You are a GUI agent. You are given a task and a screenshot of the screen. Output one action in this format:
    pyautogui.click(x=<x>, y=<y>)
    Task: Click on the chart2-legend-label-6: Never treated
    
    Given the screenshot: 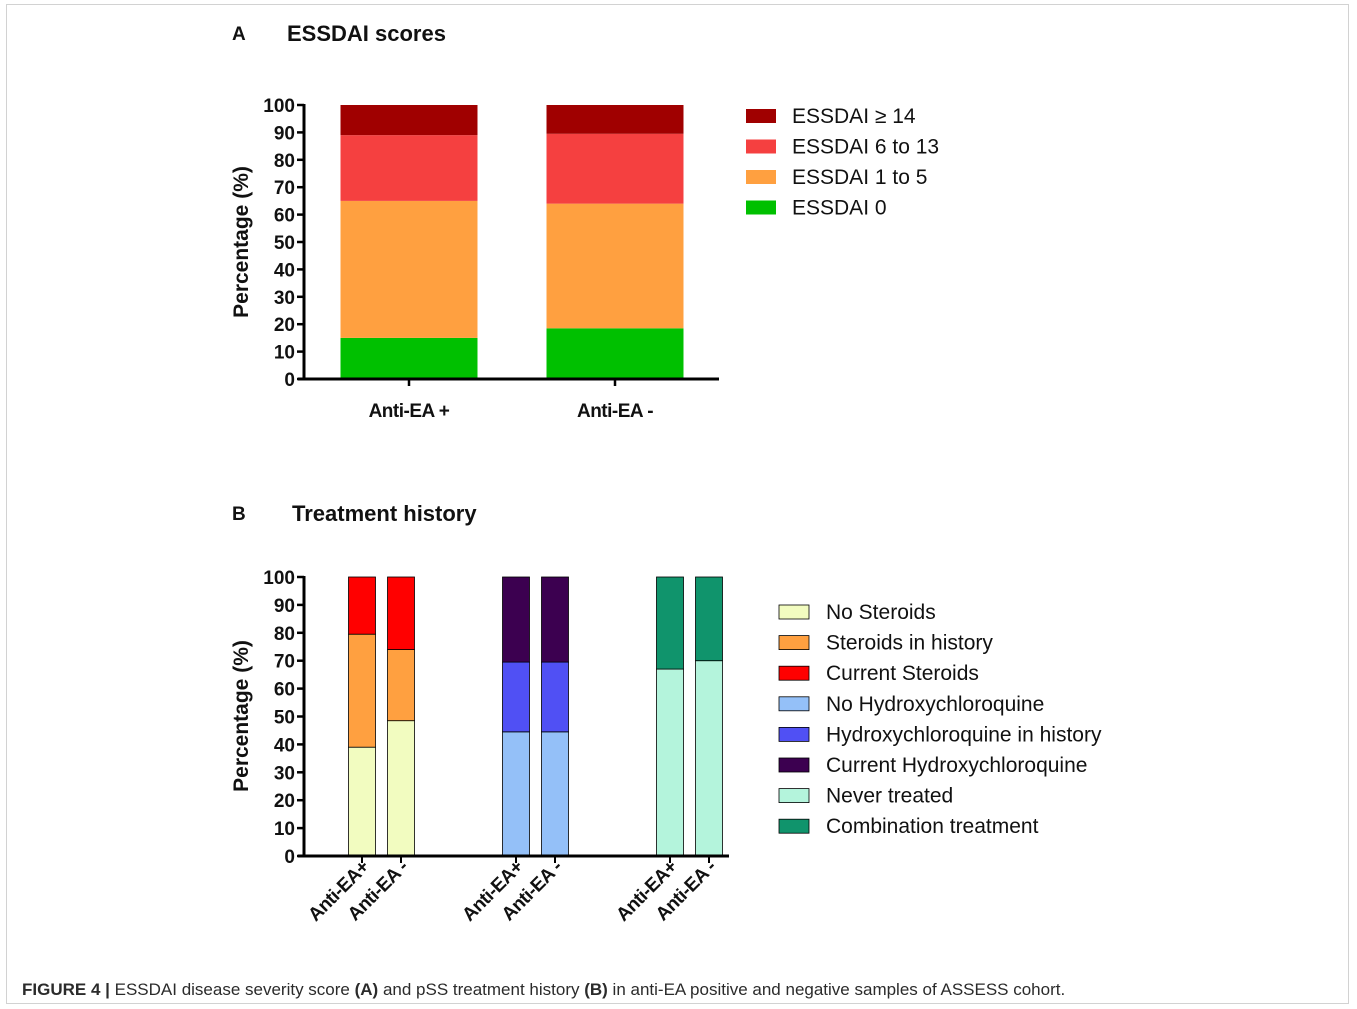 What is the action you would take?
    pyautogui.click(x=889, y=796)
    